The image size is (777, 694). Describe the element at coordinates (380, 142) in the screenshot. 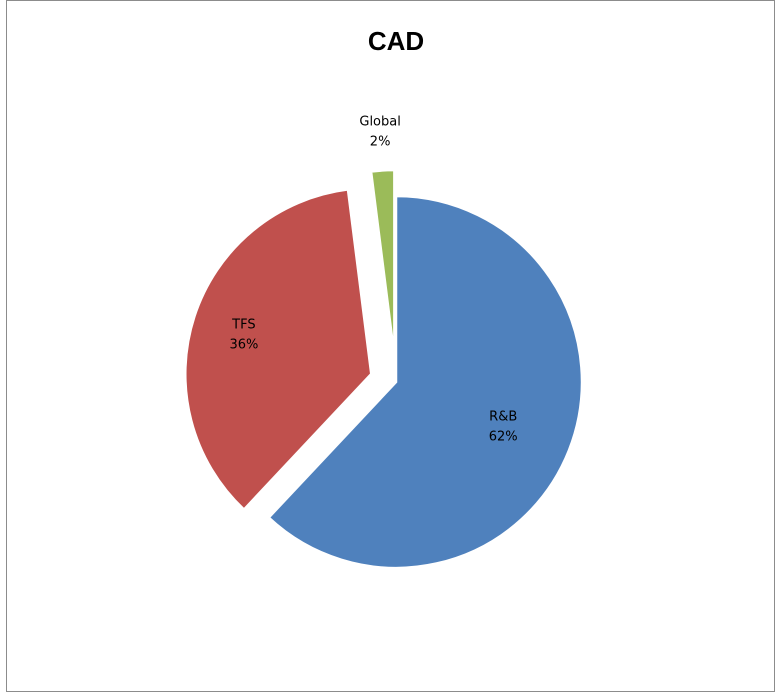

I see `slice-label-percent: 2%` at that location.